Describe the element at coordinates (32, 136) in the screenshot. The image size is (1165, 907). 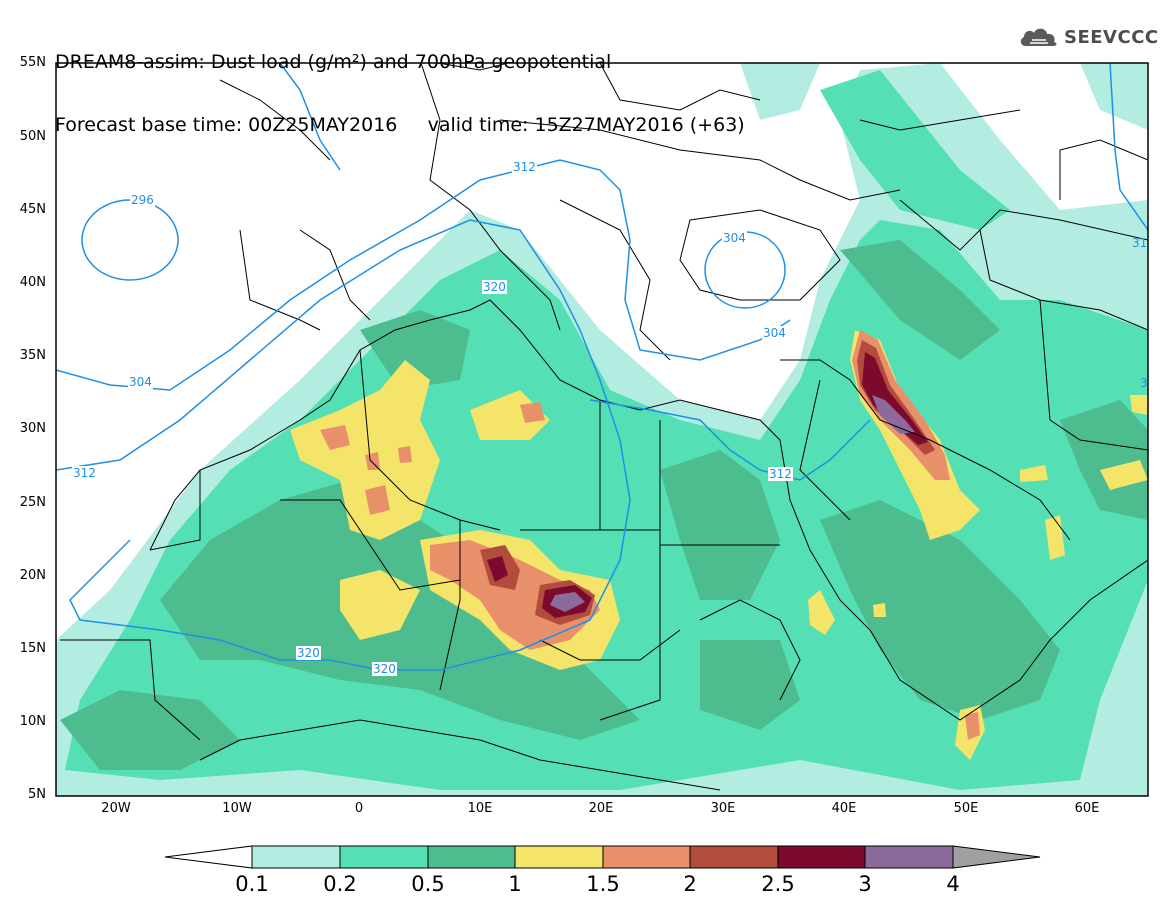
I see `lat-label-50n: 50N` at that location.